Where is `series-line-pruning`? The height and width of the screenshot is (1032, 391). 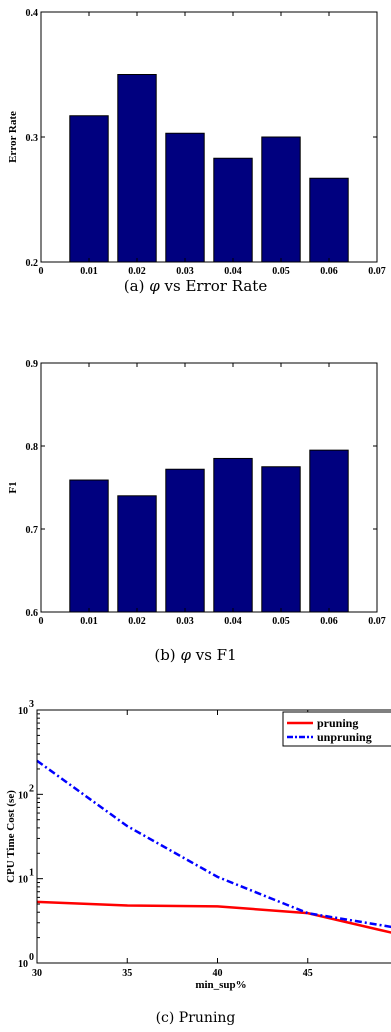 series-line-pruning is located at coordinates (213, 917).